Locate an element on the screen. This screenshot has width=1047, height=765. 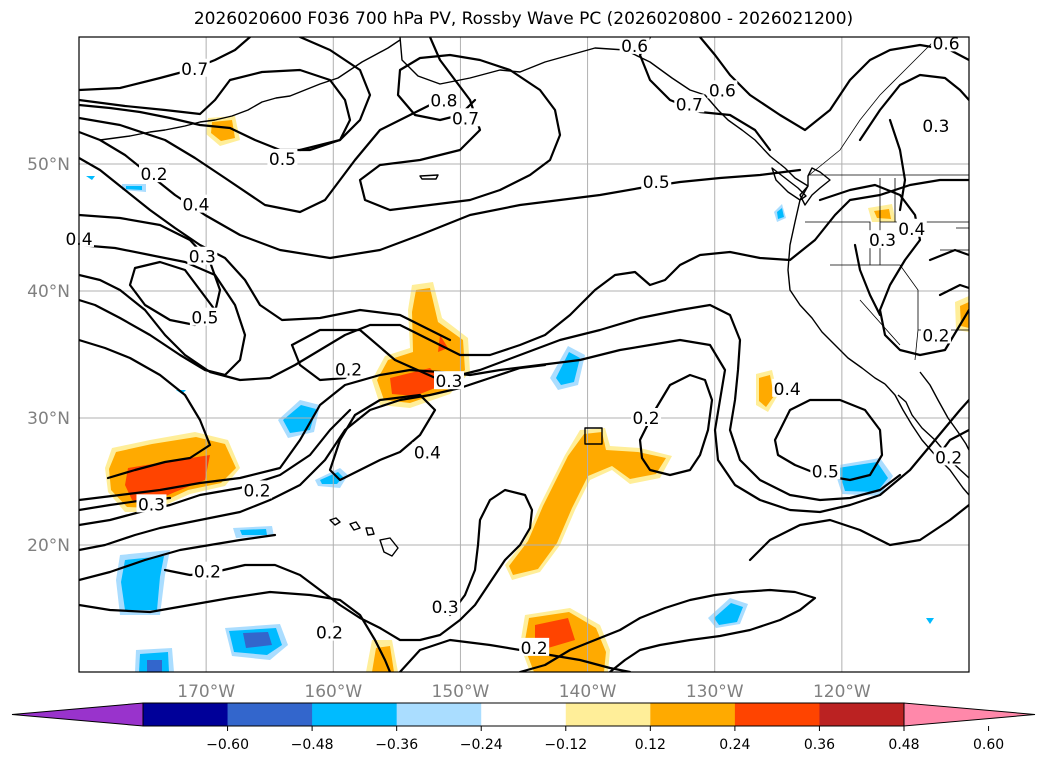
alaska-coast is located at coordinates (604, 112).